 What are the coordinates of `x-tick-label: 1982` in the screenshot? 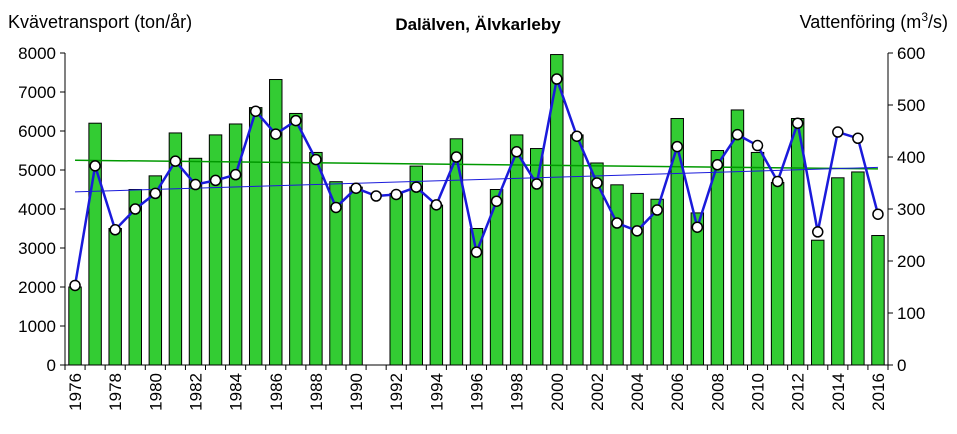 It's located at (195, 392).